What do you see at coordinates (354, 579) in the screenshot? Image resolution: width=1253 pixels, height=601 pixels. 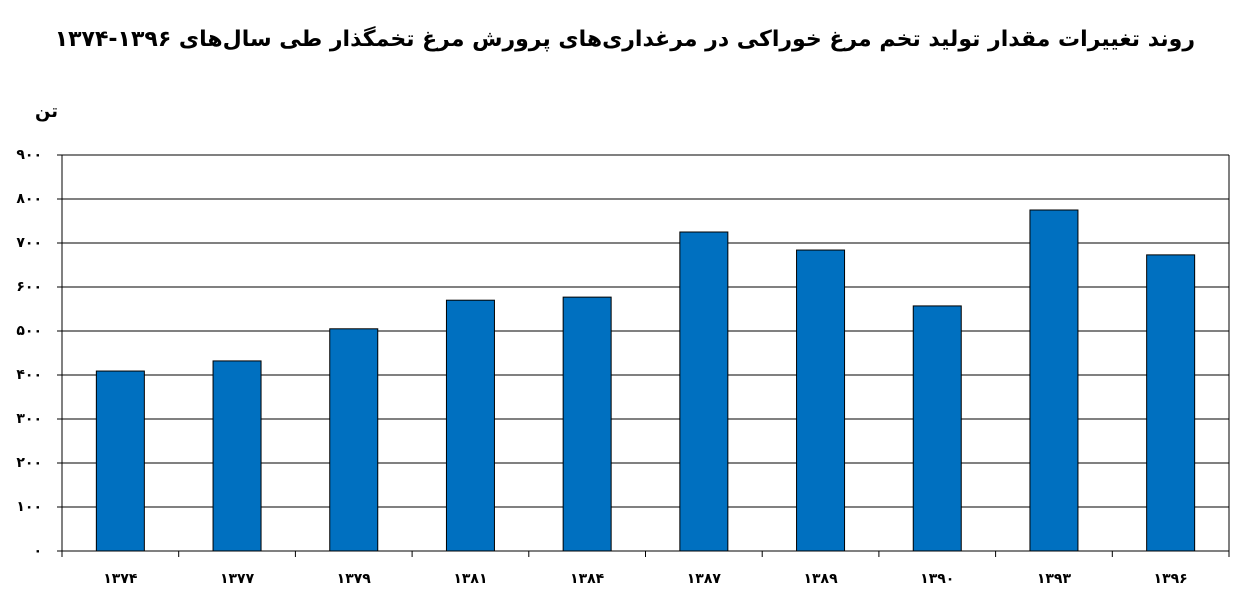 I see `x-tick-label: ۱۳۷۹` at bounding box center [354, 579].